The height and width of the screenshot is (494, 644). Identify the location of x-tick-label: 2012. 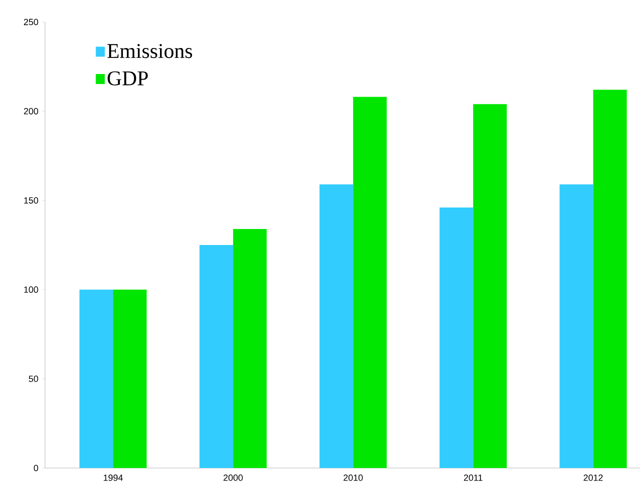
(593, 477).